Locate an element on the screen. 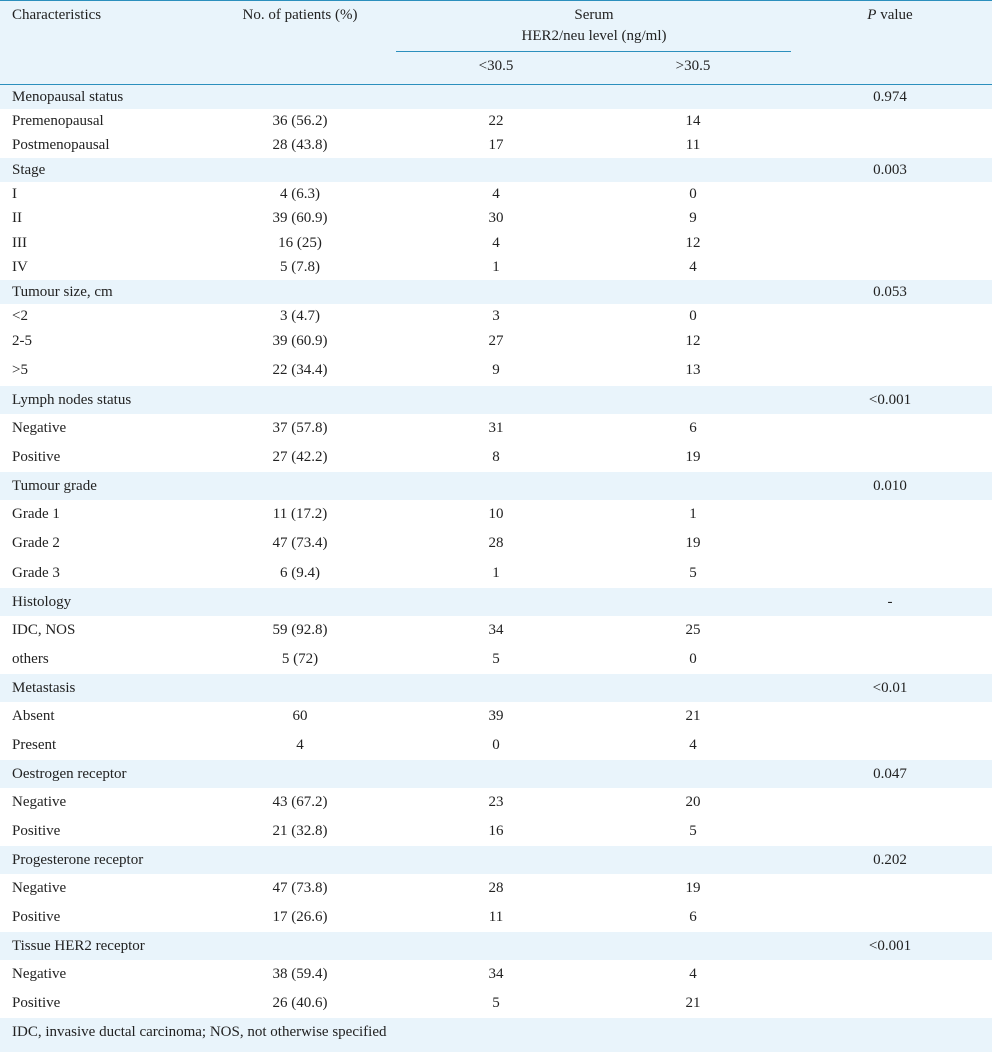  row-label: Grade 1 is located at coordinates (36, 513).